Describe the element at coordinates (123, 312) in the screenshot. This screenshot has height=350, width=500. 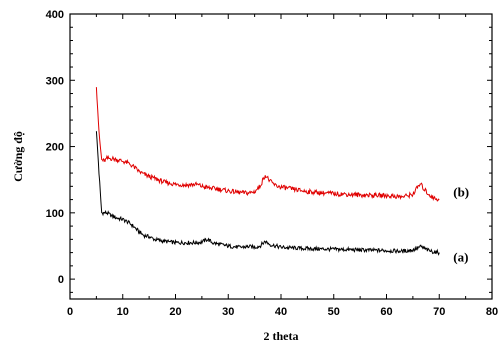
I see `x-tick-label: 10` at that location.